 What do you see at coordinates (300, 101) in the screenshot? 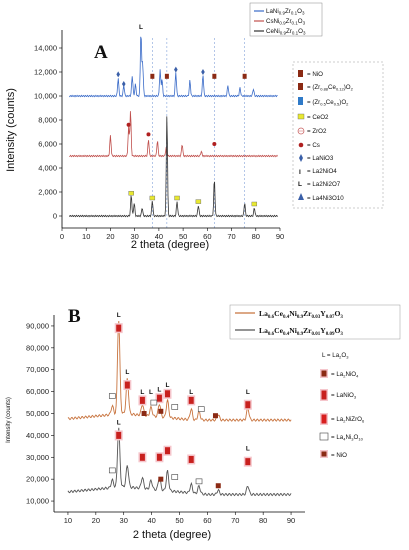
I see `zrce50-swatch` at bounding box center [300, 101].